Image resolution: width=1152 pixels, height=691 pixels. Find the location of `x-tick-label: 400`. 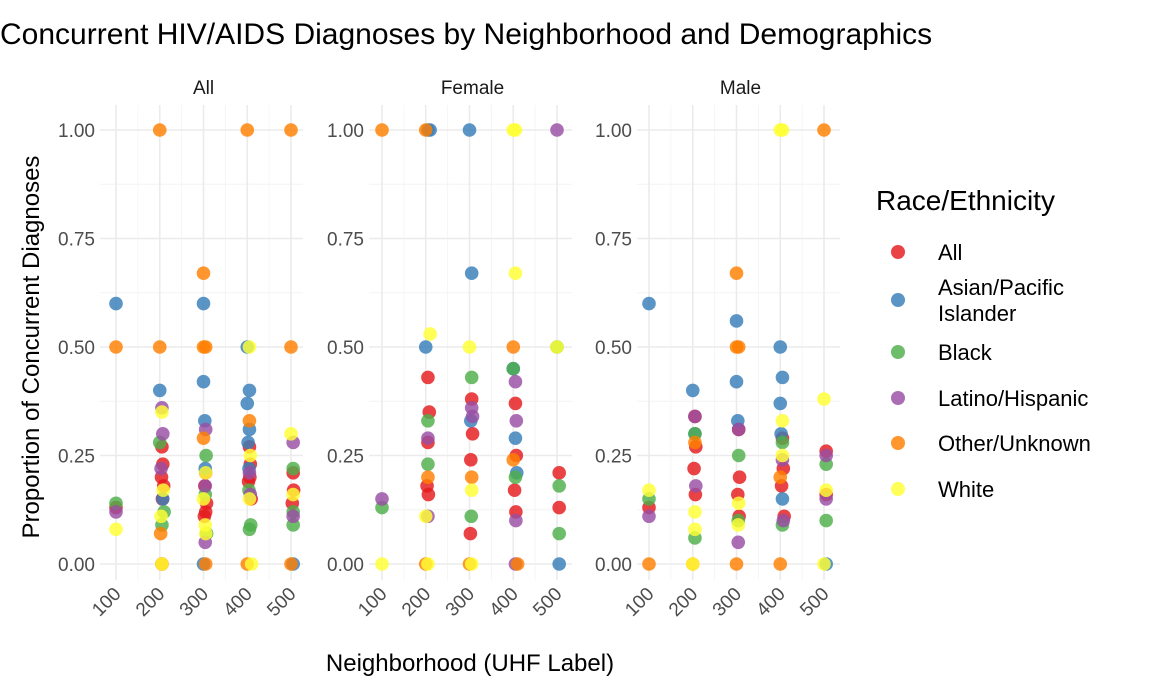

x-tick-label: 400 is located at coordinates (504, 602).